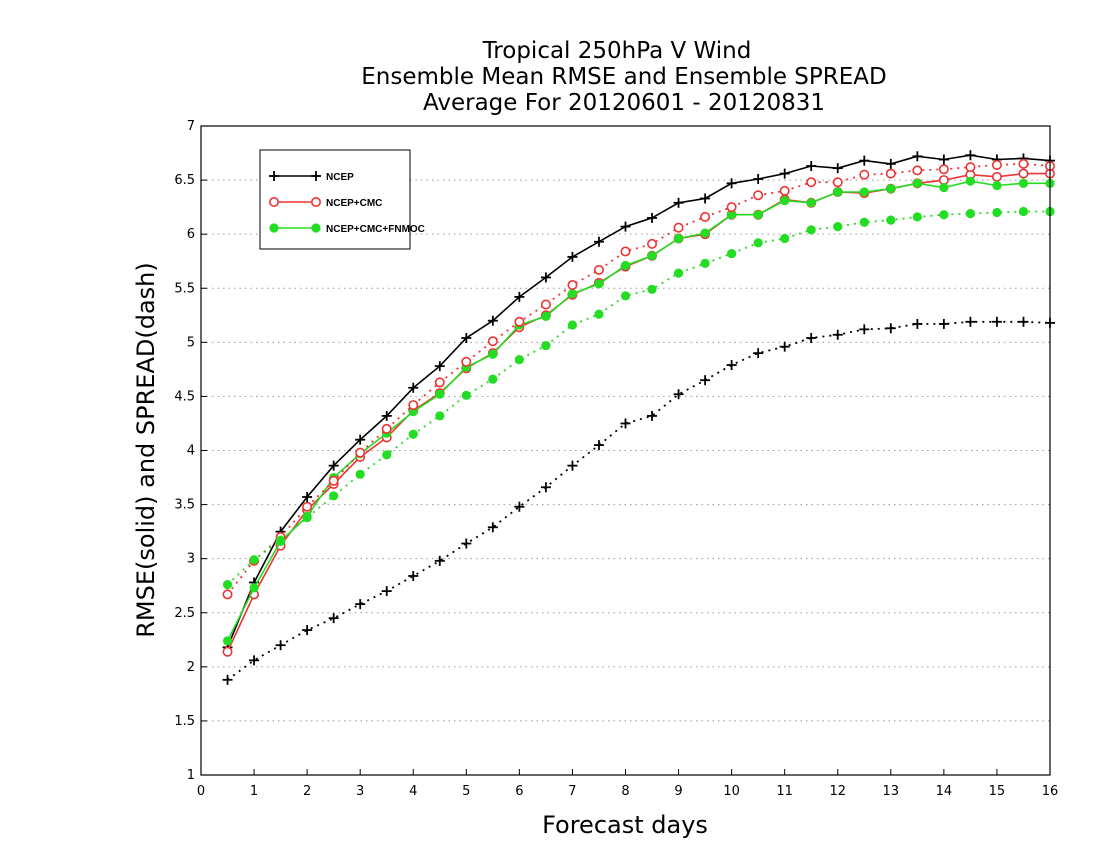 The image size is (1100, 850). Describe the element at coordinates (184, 180) in the screenshot. I see `y-tick-label: 6.5` at that location.